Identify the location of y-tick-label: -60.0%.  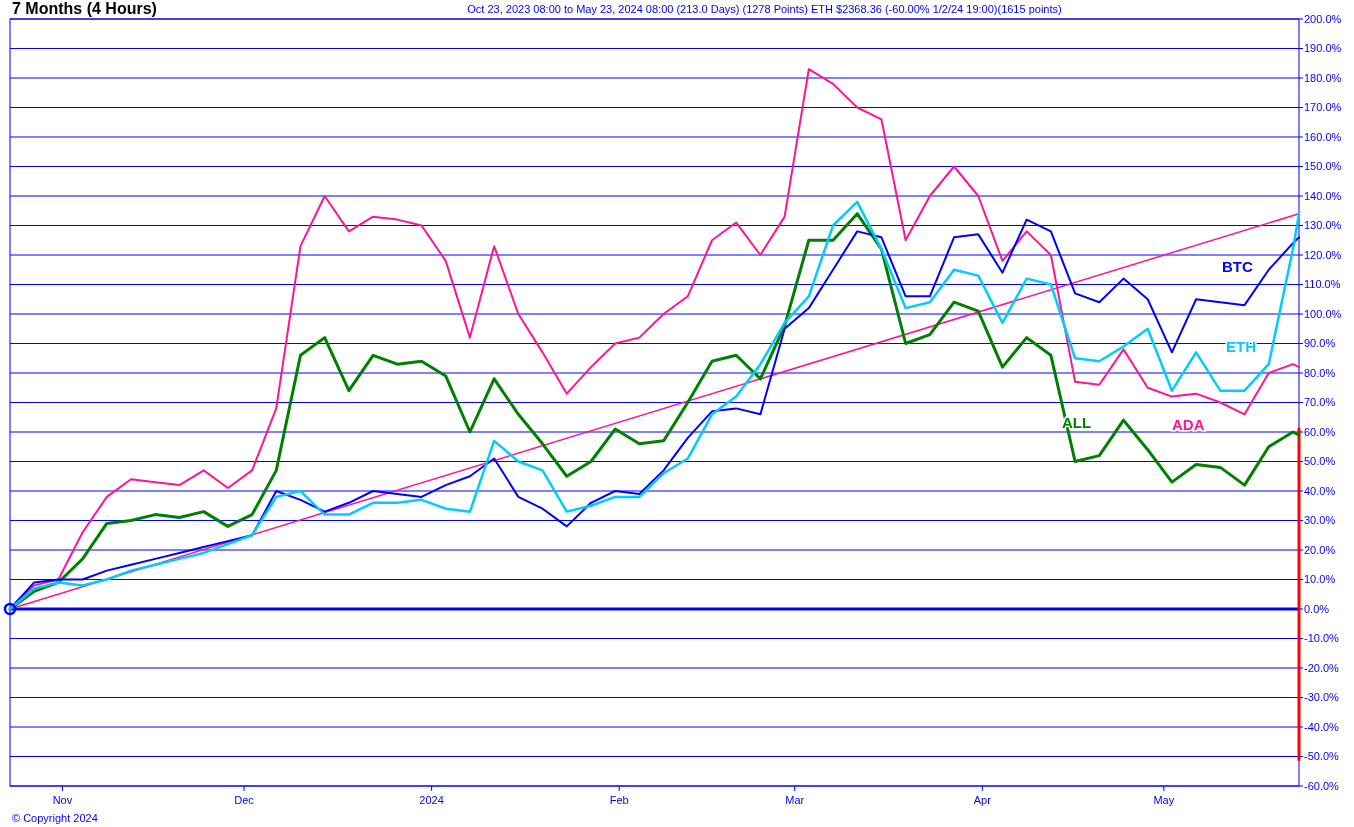
(1322, 785).